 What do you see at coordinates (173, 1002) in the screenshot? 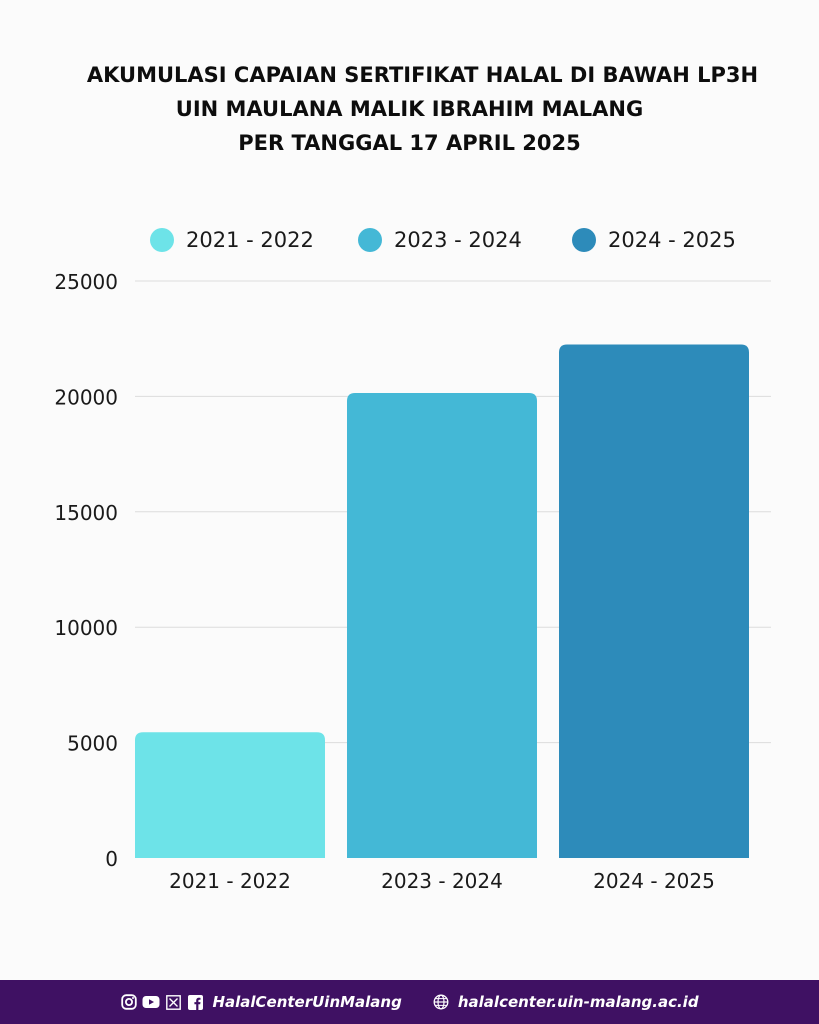
I see `x-icon` at bounding box center [173, 1002].